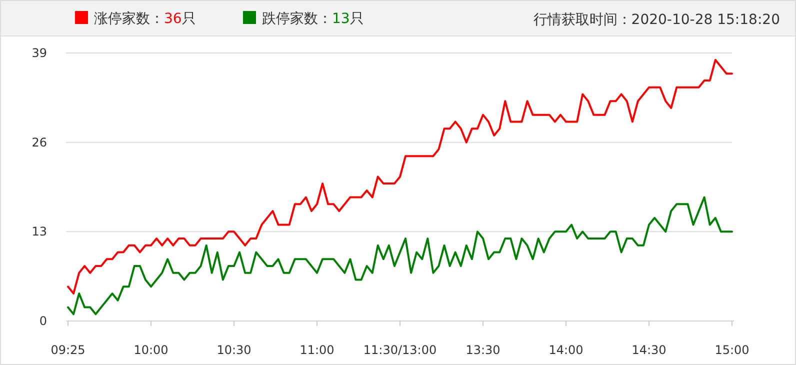 The height and width of the screenshot is (365, 796). Describe the element at coordinates (39, 53) in the screenshot. I see `y-tick-label: 39` at that location.